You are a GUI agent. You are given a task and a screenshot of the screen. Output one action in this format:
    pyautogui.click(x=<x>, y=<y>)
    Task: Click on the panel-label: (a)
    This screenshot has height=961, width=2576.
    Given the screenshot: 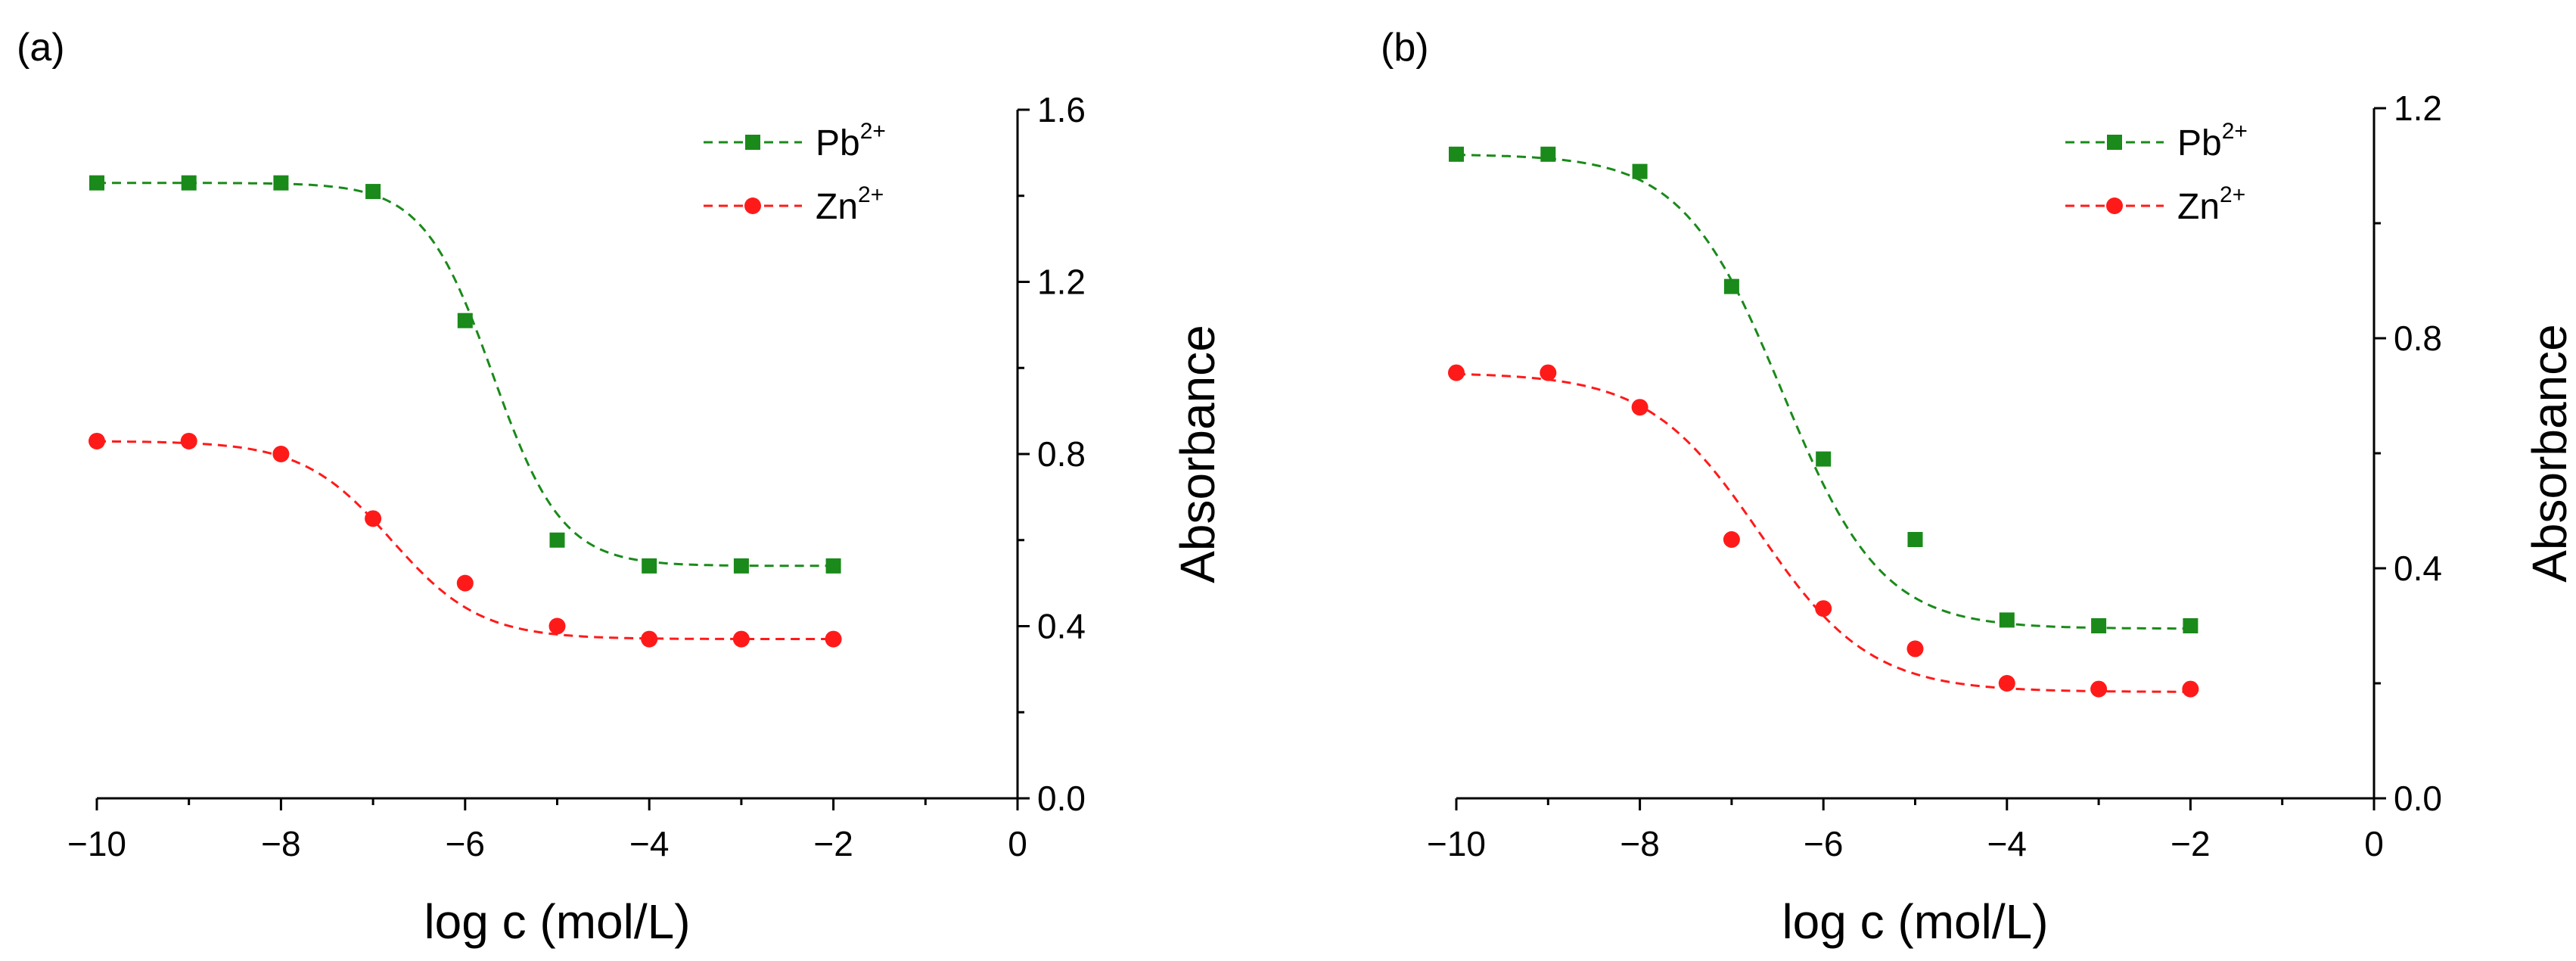 What is the action you would take?
    pyautogui.click(x=41, y=48)
    